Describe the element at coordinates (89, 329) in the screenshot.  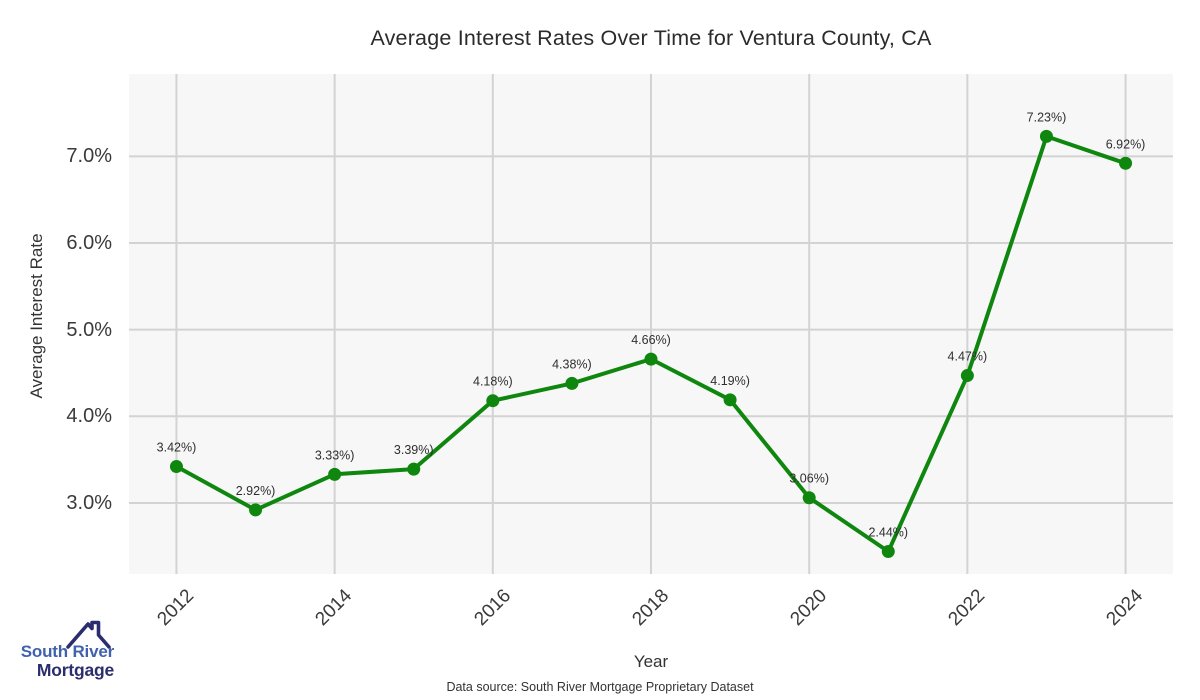
I see `y-tick-label: 5.0%` at that location.